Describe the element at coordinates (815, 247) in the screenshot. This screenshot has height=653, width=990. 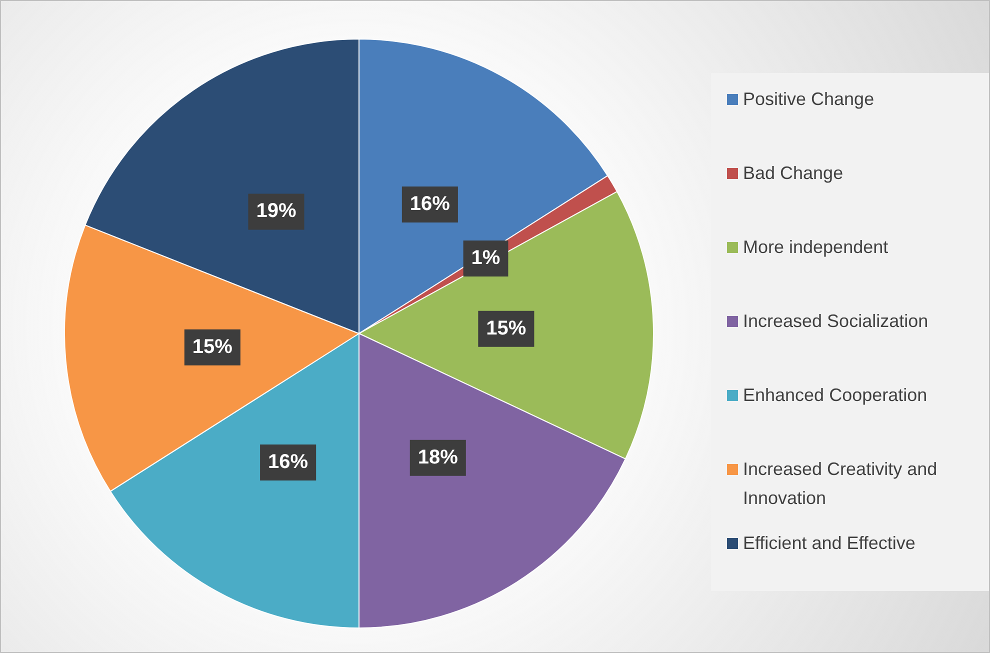
I see `legend-label: More independent` at that location.